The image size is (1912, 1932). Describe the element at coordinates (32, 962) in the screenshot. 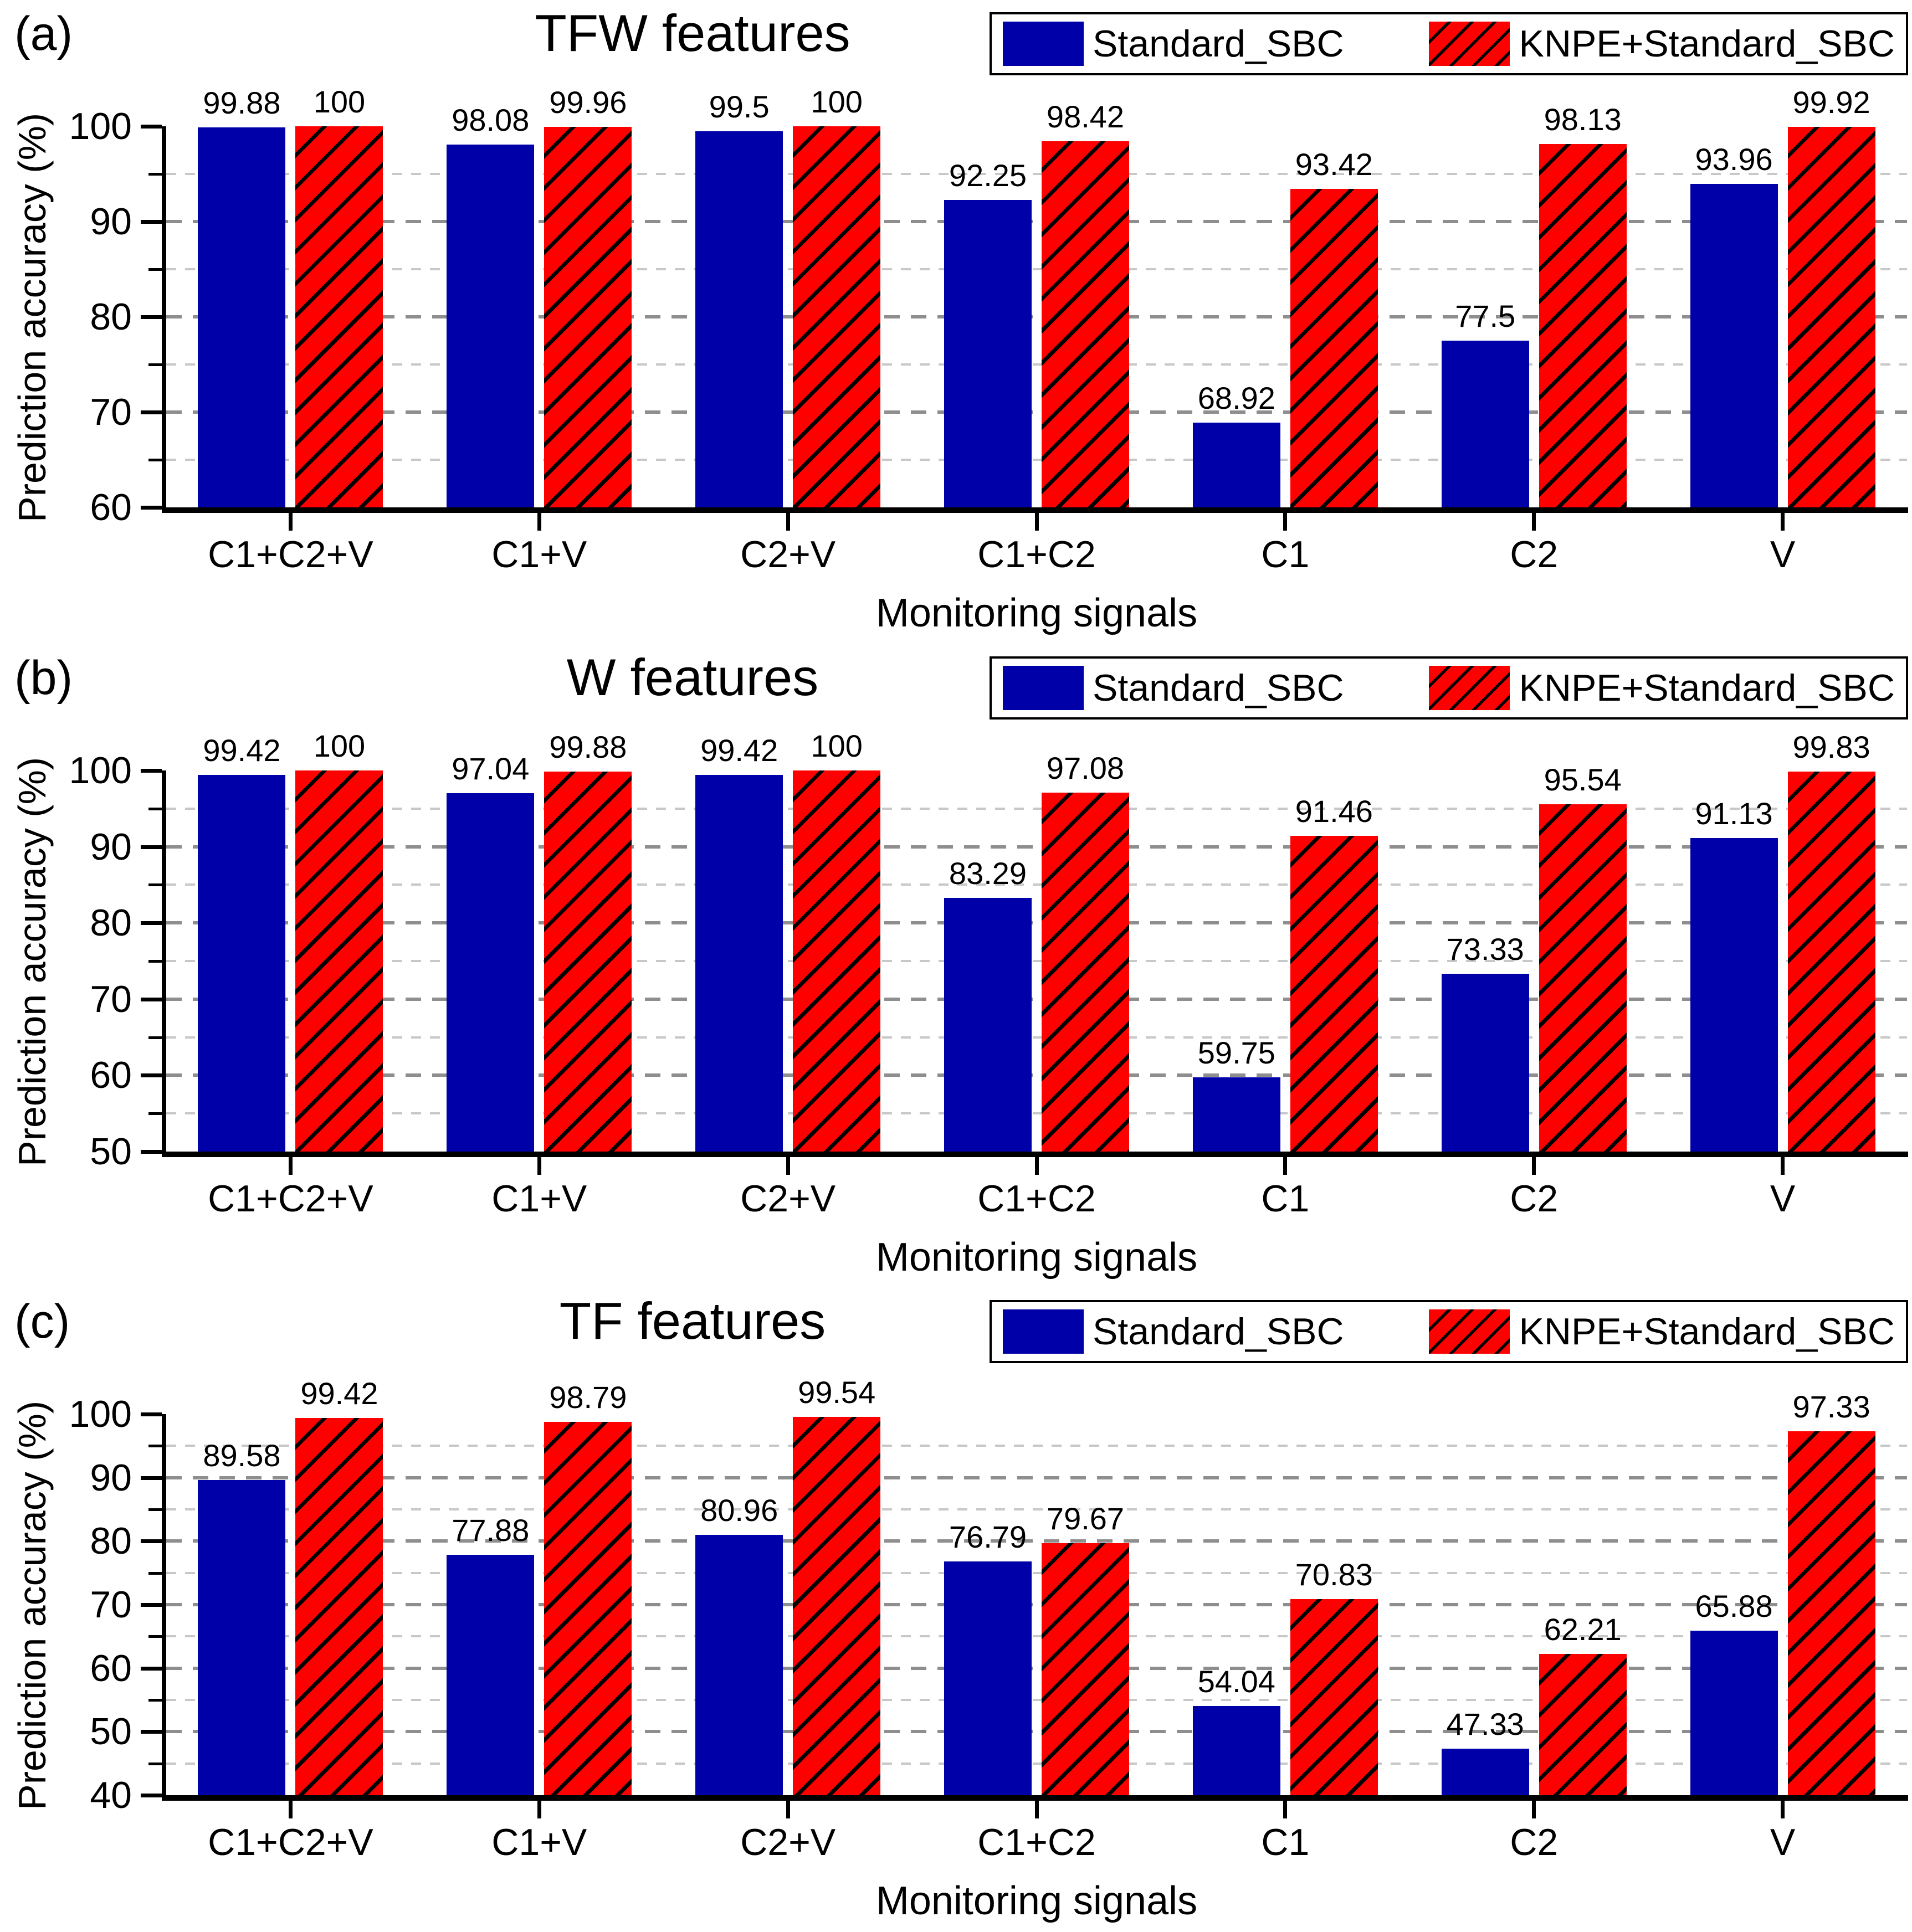

I see `y-axis-title: Prediction accuracy (%)` at that location.